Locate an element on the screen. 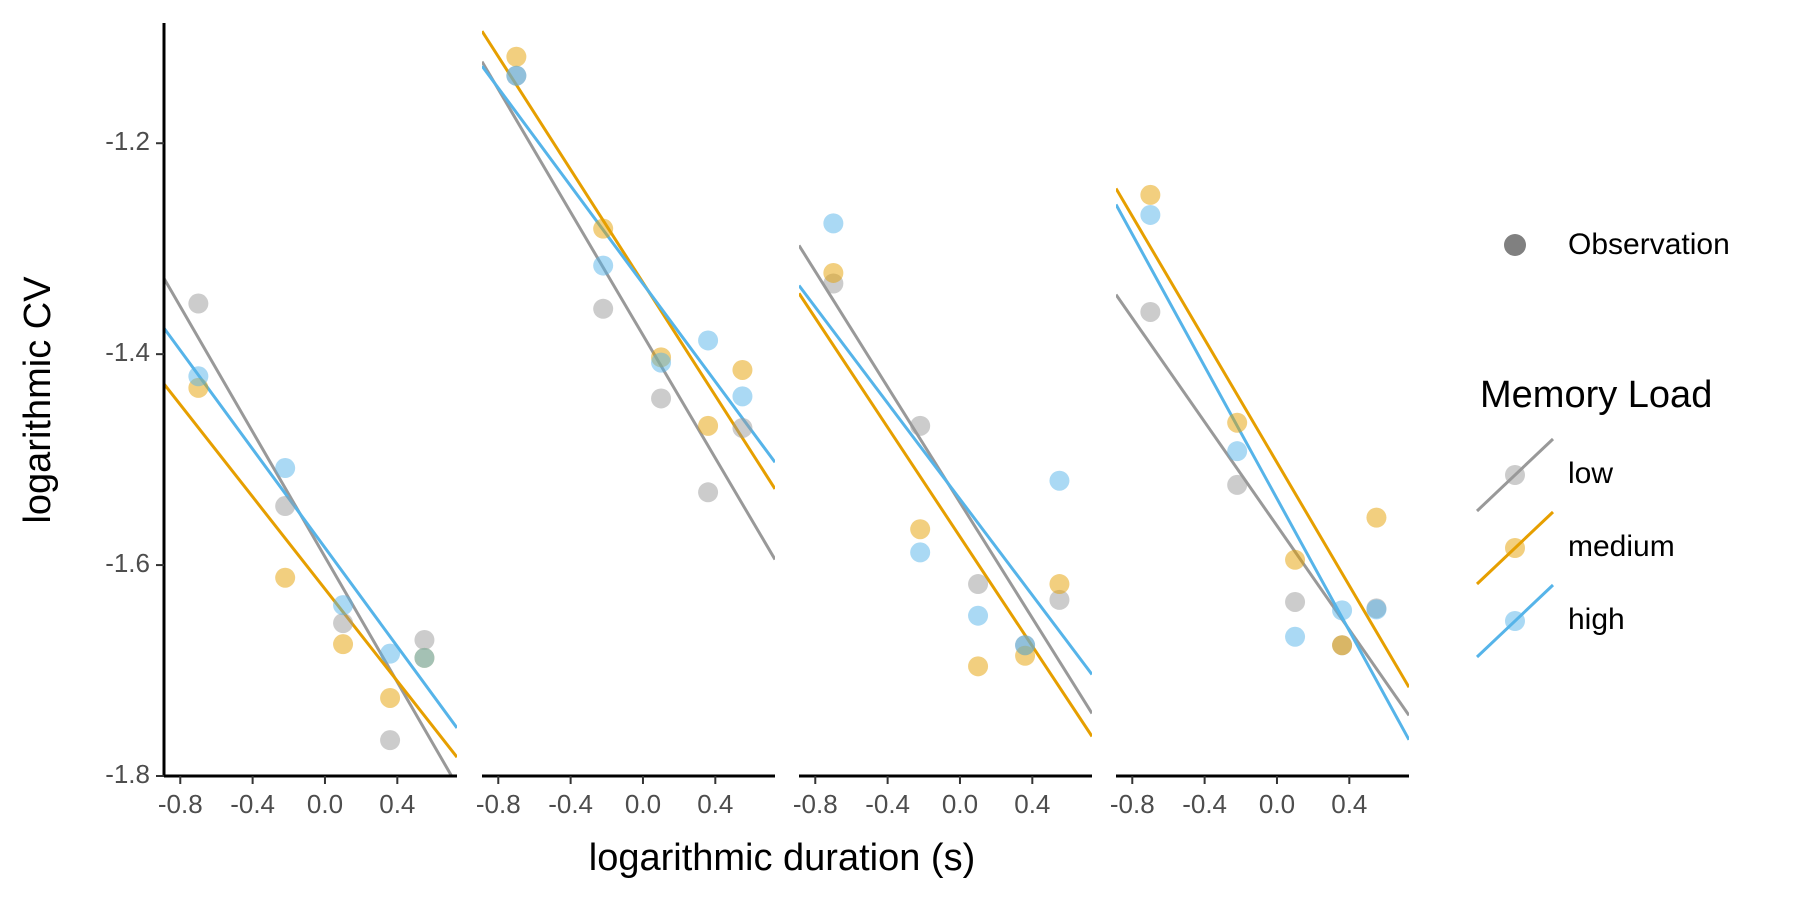 This screenshot has height=900, width=1800. legend-label: medium is located at coordinates (1621, 546).